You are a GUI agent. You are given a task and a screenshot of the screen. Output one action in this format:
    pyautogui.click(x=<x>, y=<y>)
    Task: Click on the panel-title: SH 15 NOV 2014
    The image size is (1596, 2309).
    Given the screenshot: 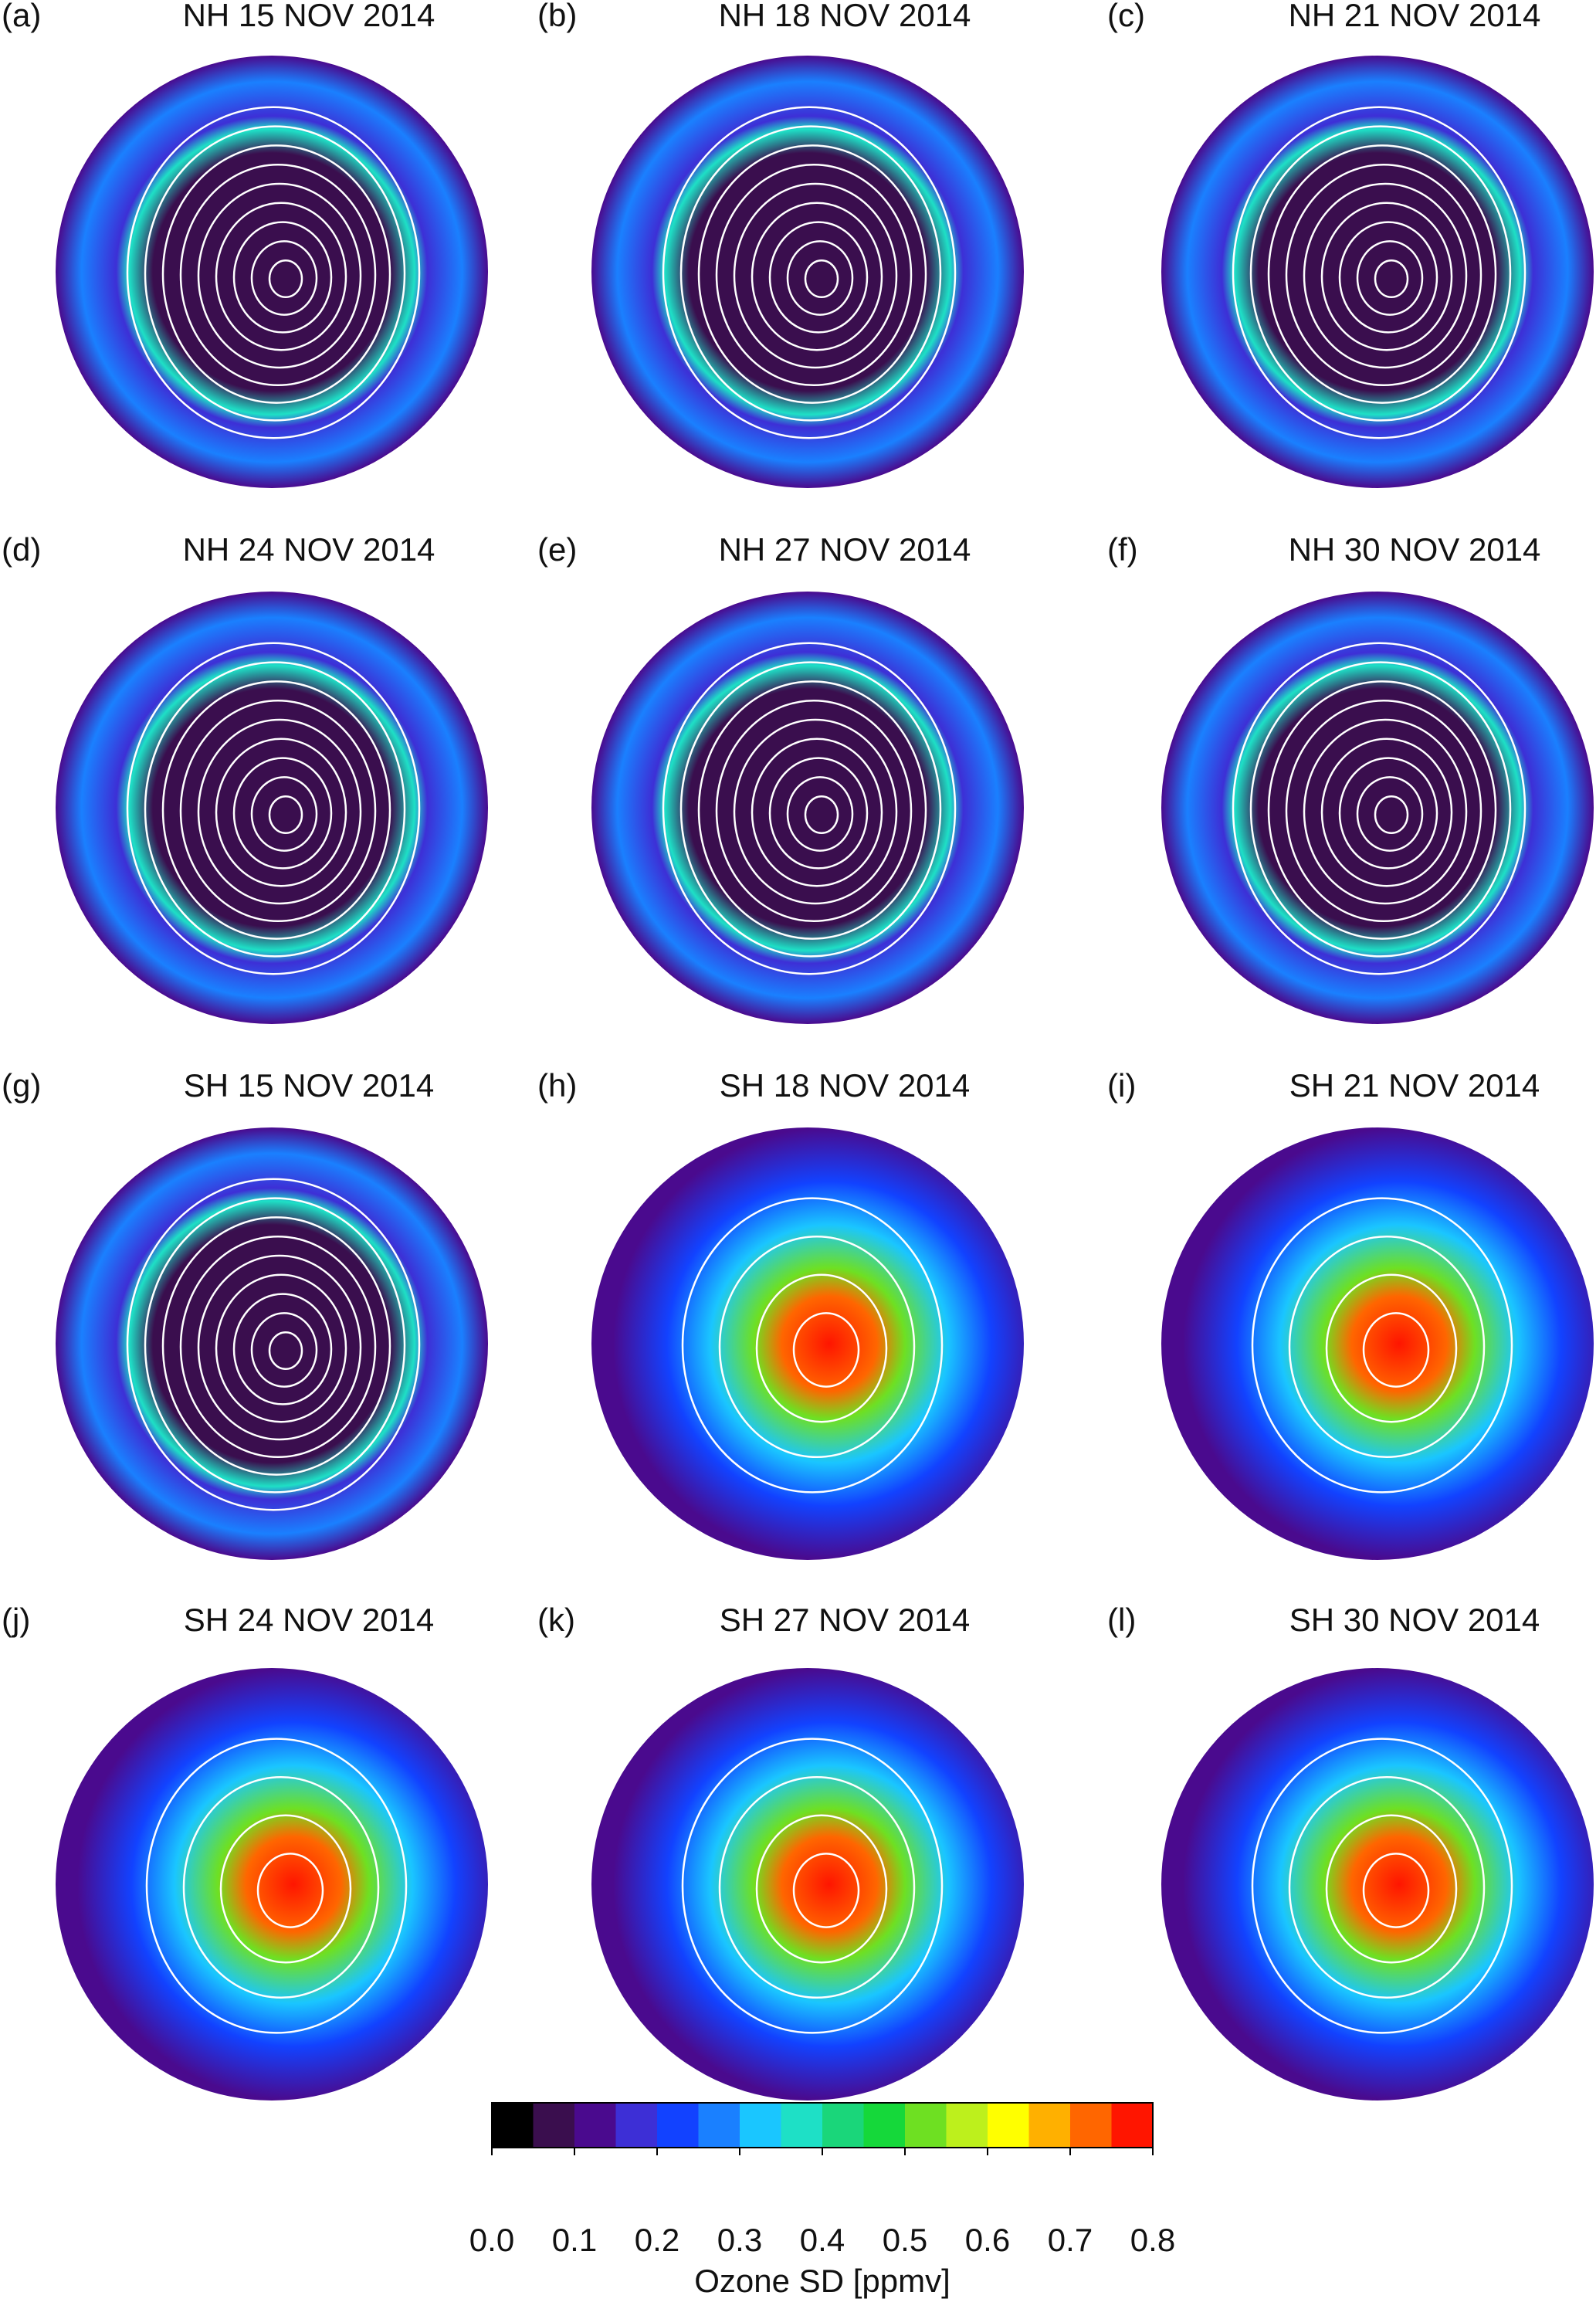 What is the action you would take?
    pyautogui.click(x=309, y=1085)
    